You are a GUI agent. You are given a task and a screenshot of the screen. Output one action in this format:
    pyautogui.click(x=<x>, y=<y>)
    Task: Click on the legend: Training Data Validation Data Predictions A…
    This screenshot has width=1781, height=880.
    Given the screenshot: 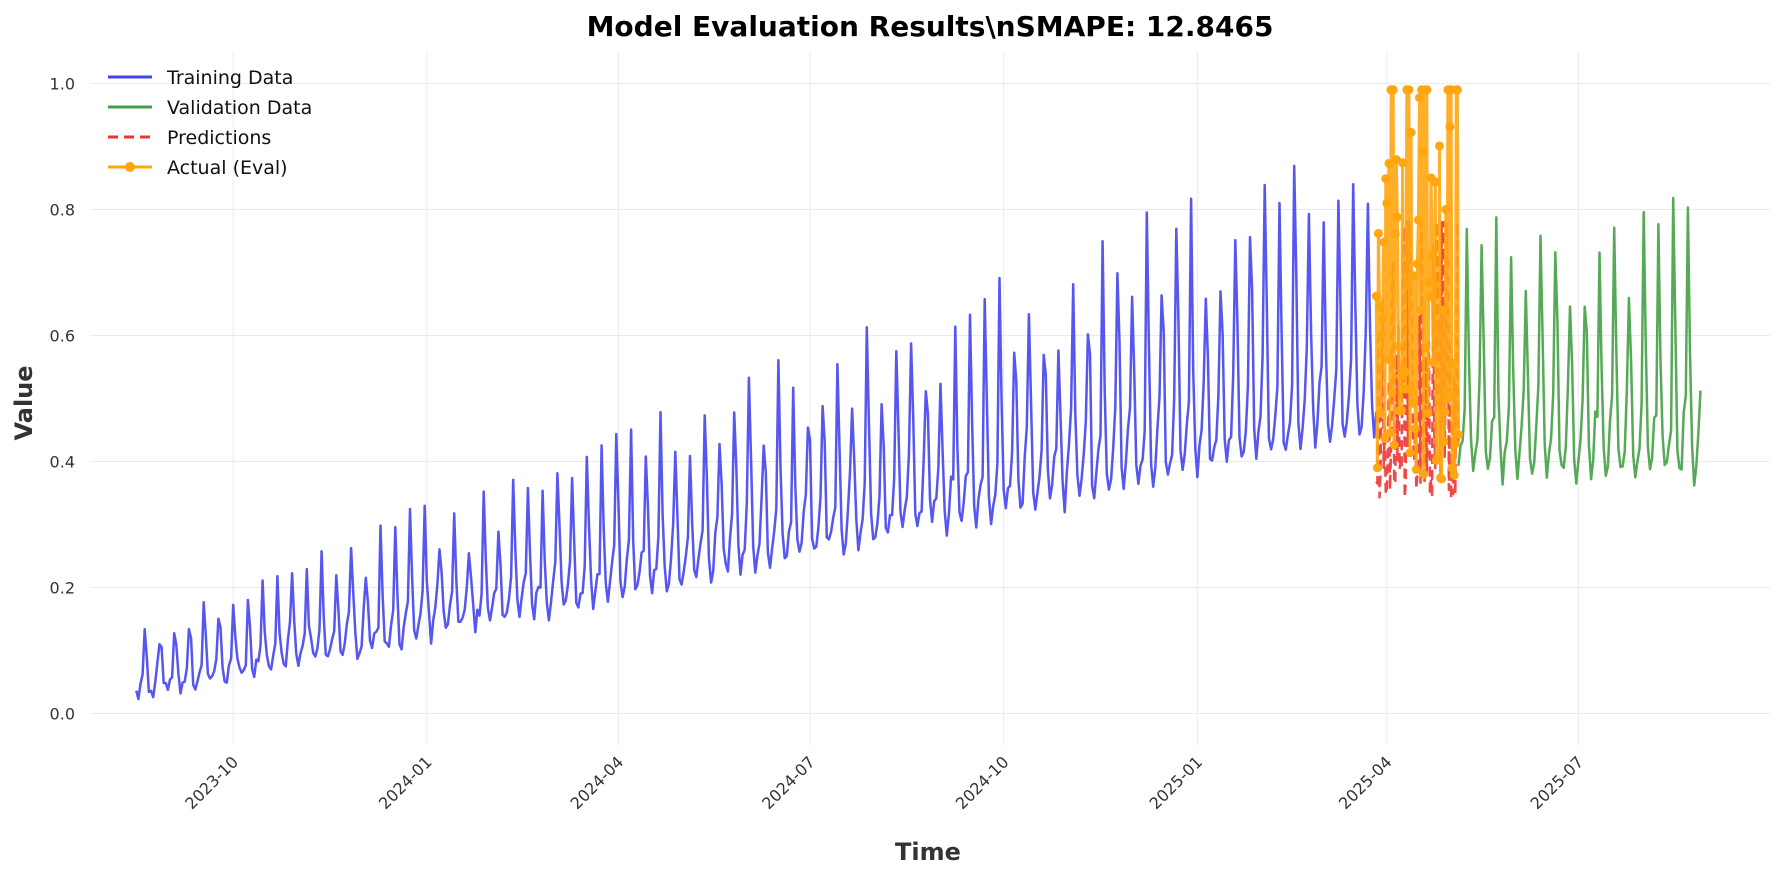 What is the action you would take?
    pyautogui.click(x=210, y=123)
    